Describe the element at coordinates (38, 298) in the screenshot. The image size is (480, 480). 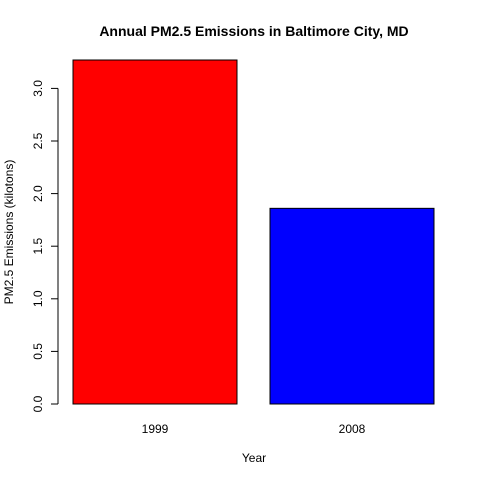
I see `y-tick-label-1.0: 1.0` at that location.